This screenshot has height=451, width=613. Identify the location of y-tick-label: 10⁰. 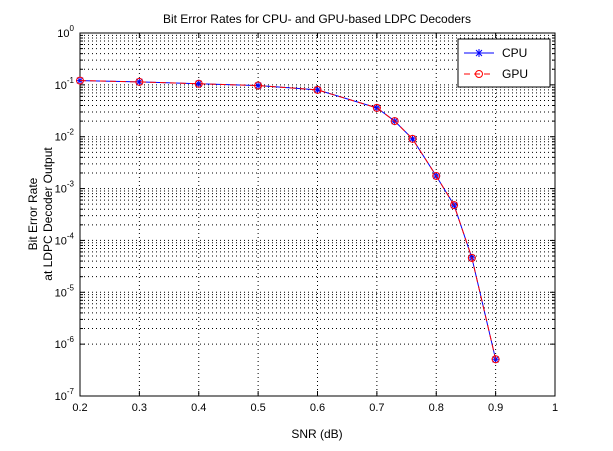
(65, 32).